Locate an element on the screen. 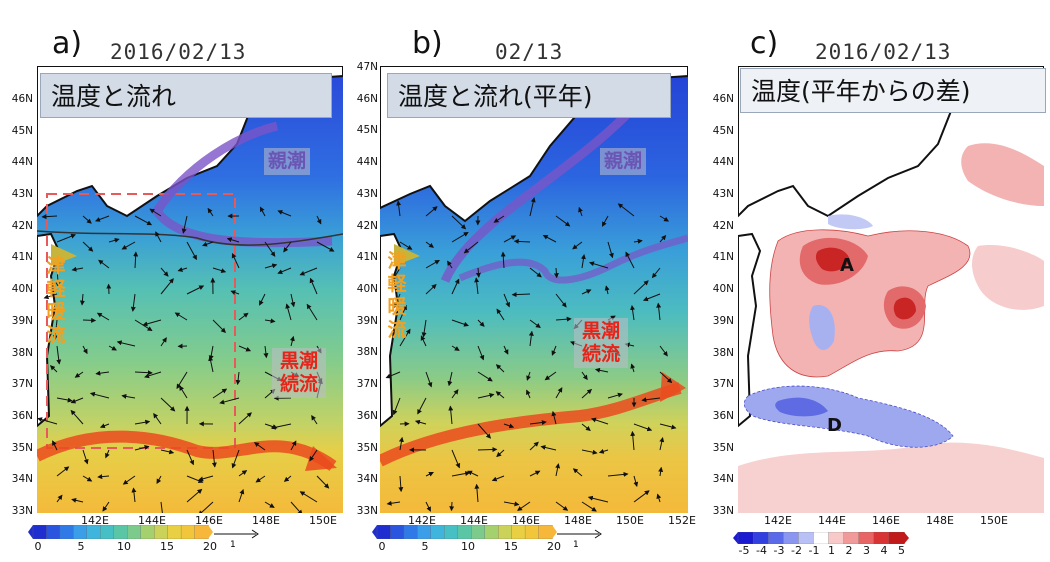 This screenshot has width=1050, height=562. panel-a-date: 2016/02/13 is located at coordinates (178, 52).